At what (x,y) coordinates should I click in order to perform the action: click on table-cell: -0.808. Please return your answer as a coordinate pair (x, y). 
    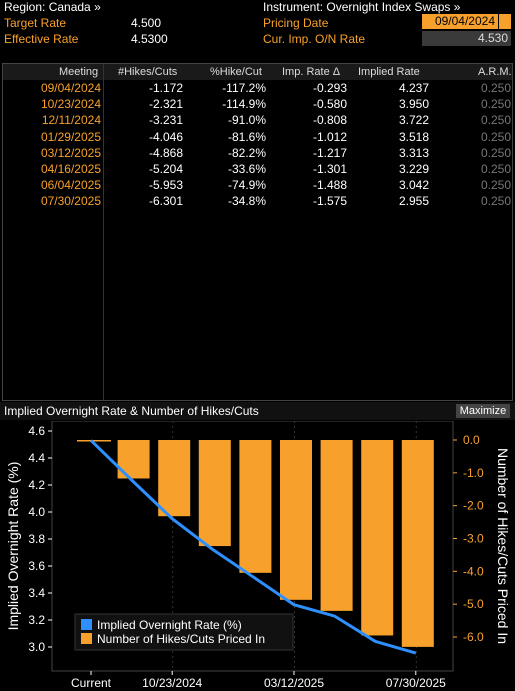
    Looking at the image, I should click on (329, 120).